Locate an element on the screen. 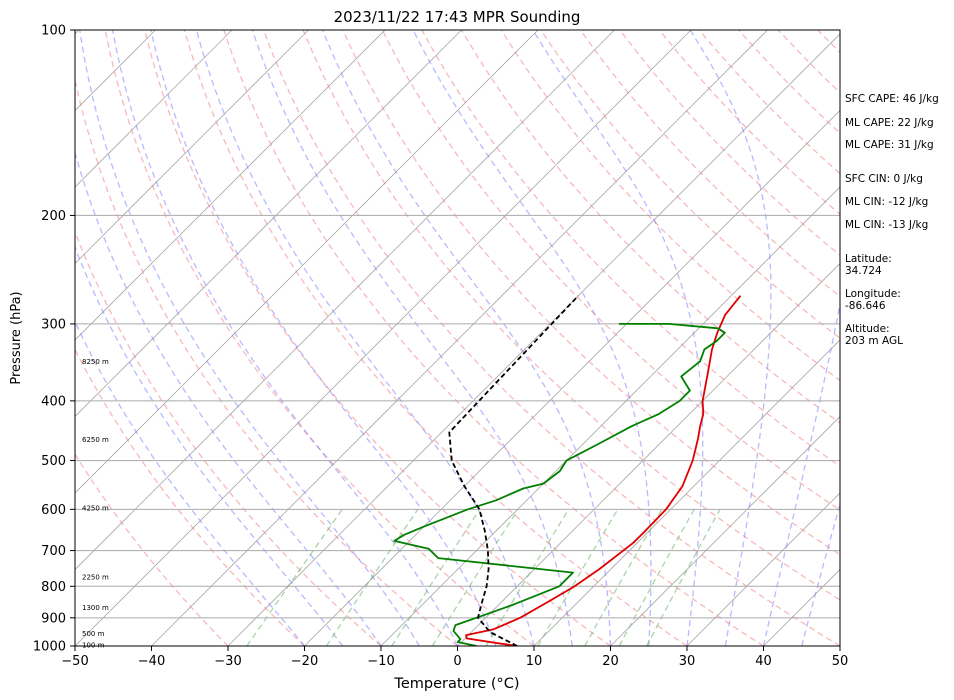  x-axis: −50 −40 −30 −20 −10 0 10 20 30 40 50 is located at coordinates (454, 657).